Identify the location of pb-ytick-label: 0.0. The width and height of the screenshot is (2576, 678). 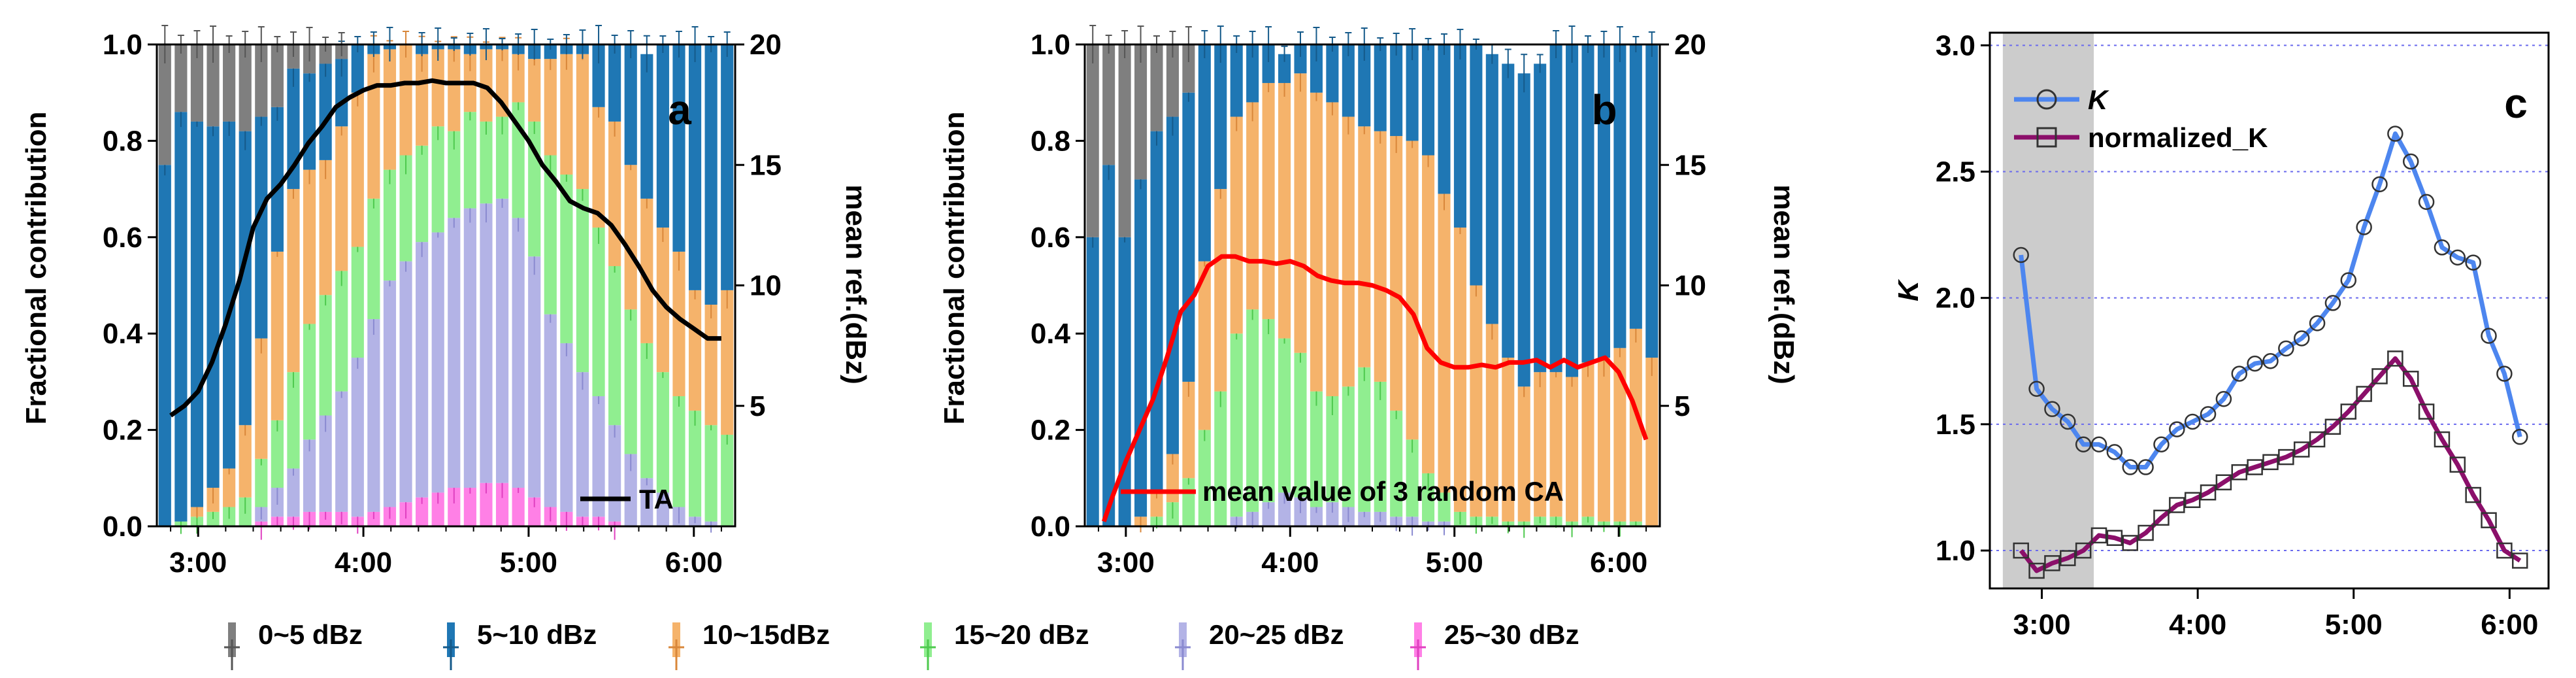
(1050, 527).